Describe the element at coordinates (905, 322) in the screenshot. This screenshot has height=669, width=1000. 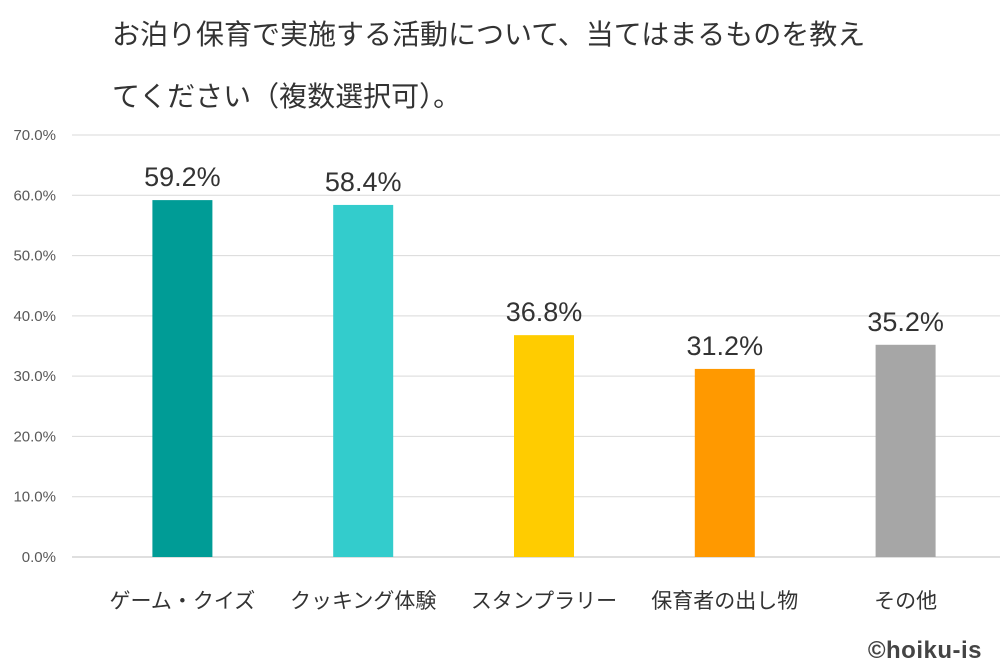
I see `data-label: 35.2%` at that location.